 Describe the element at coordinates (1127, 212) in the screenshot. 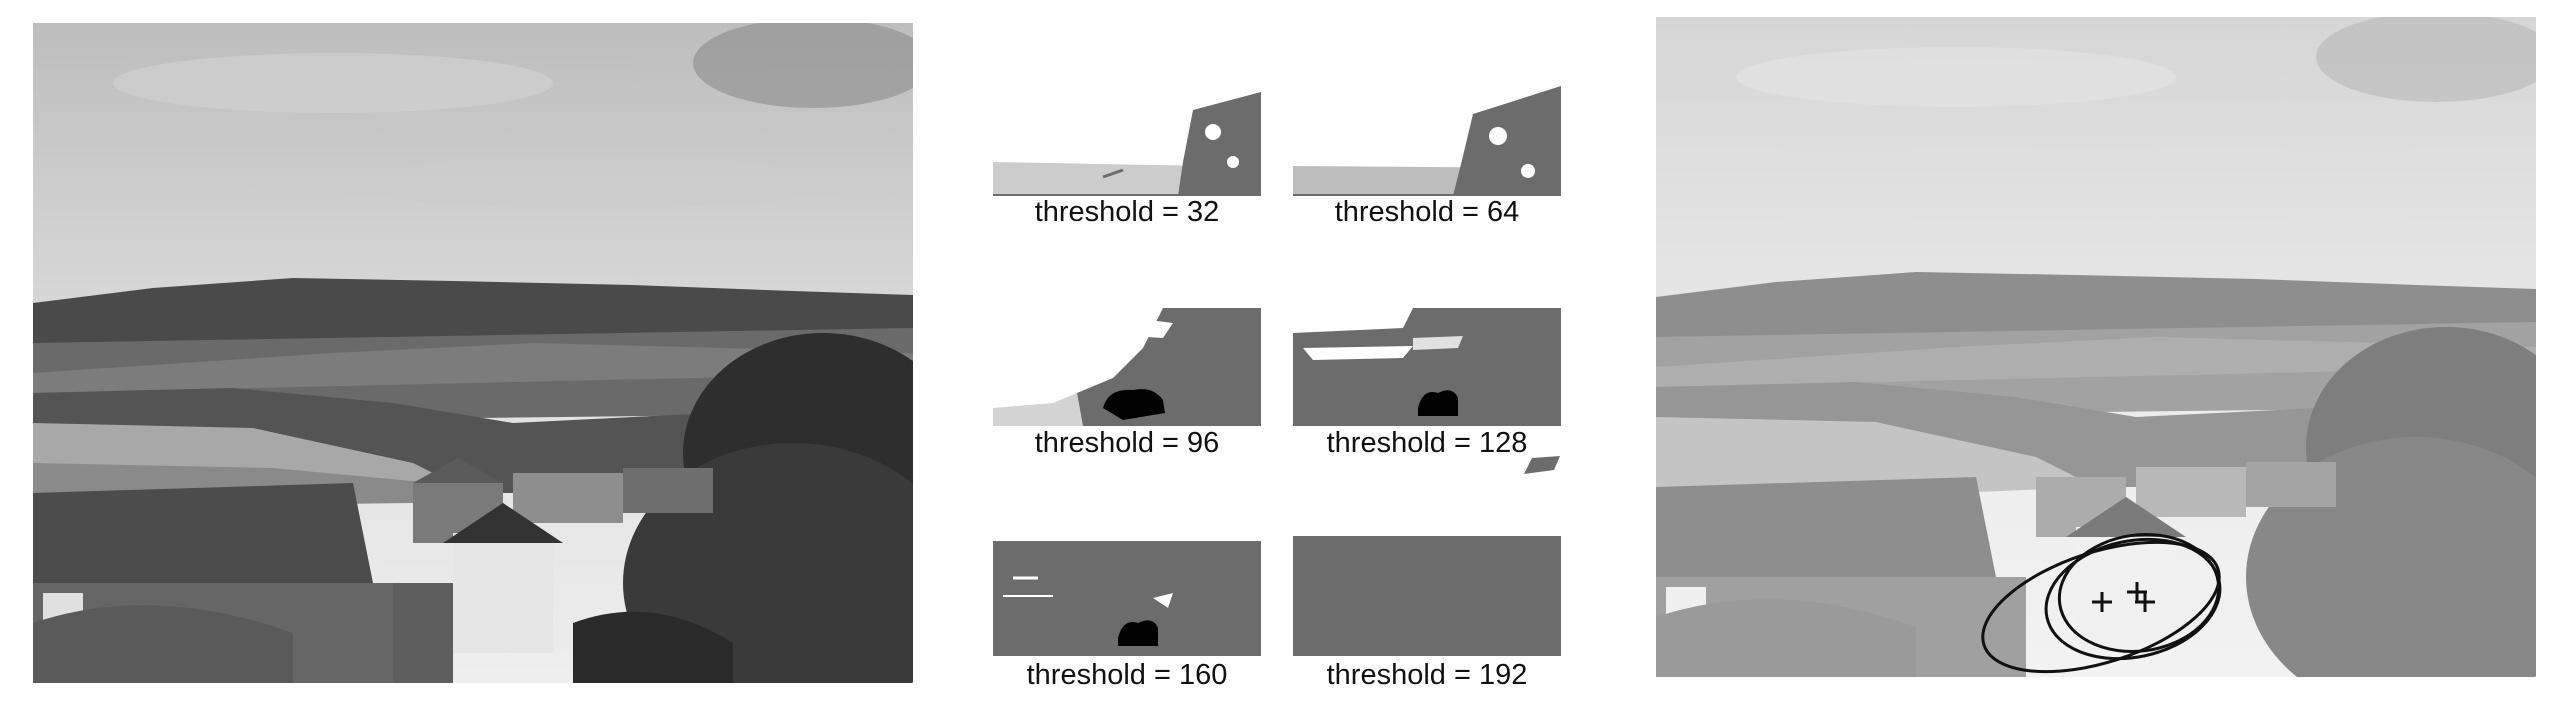

I see `threshold-label-32: threshold = 32` at that location.